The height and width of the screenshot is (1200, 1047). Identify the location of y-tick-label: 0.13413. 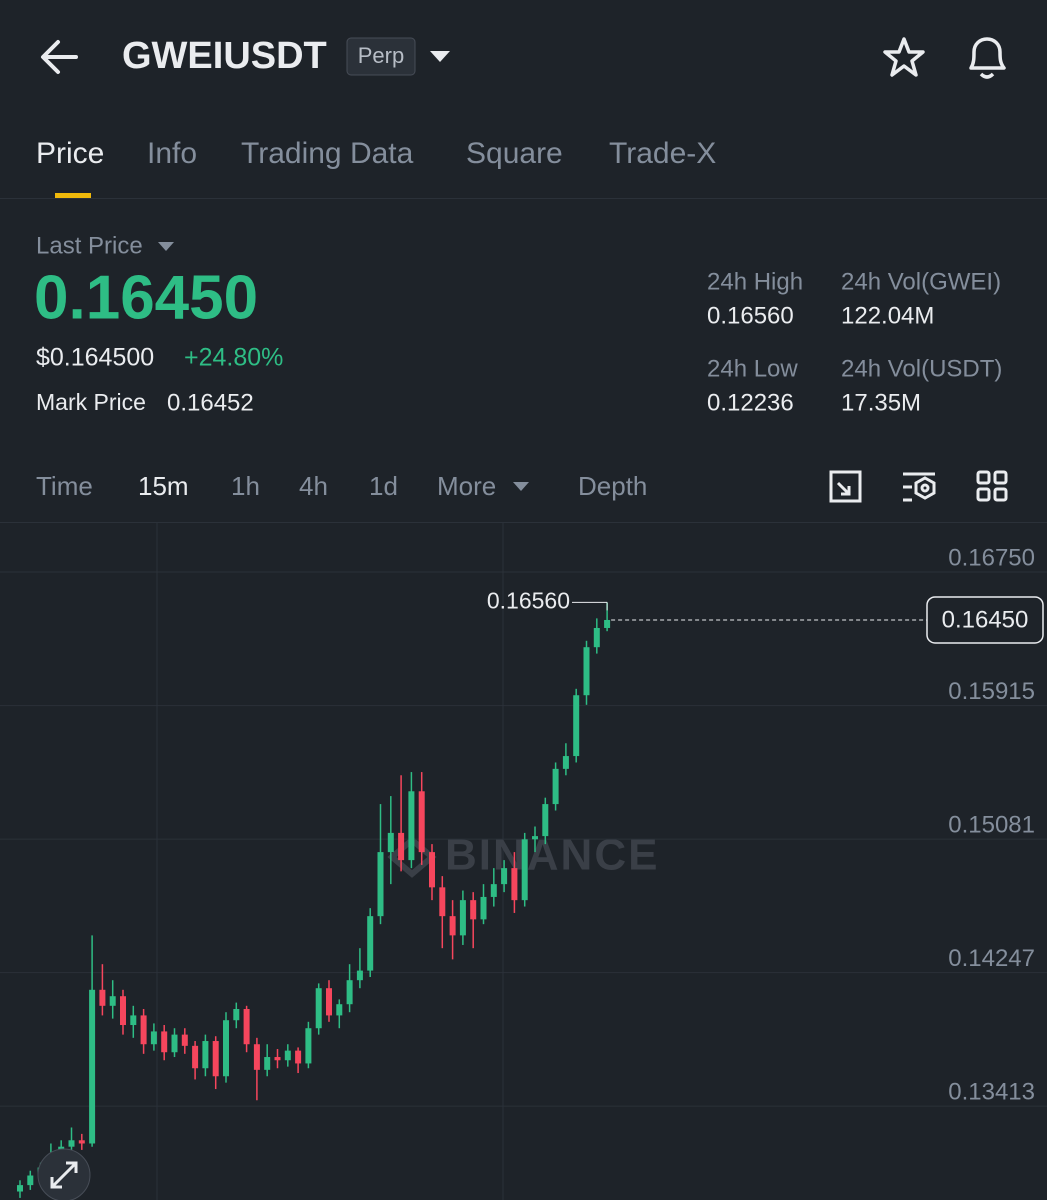
(991, 1092).